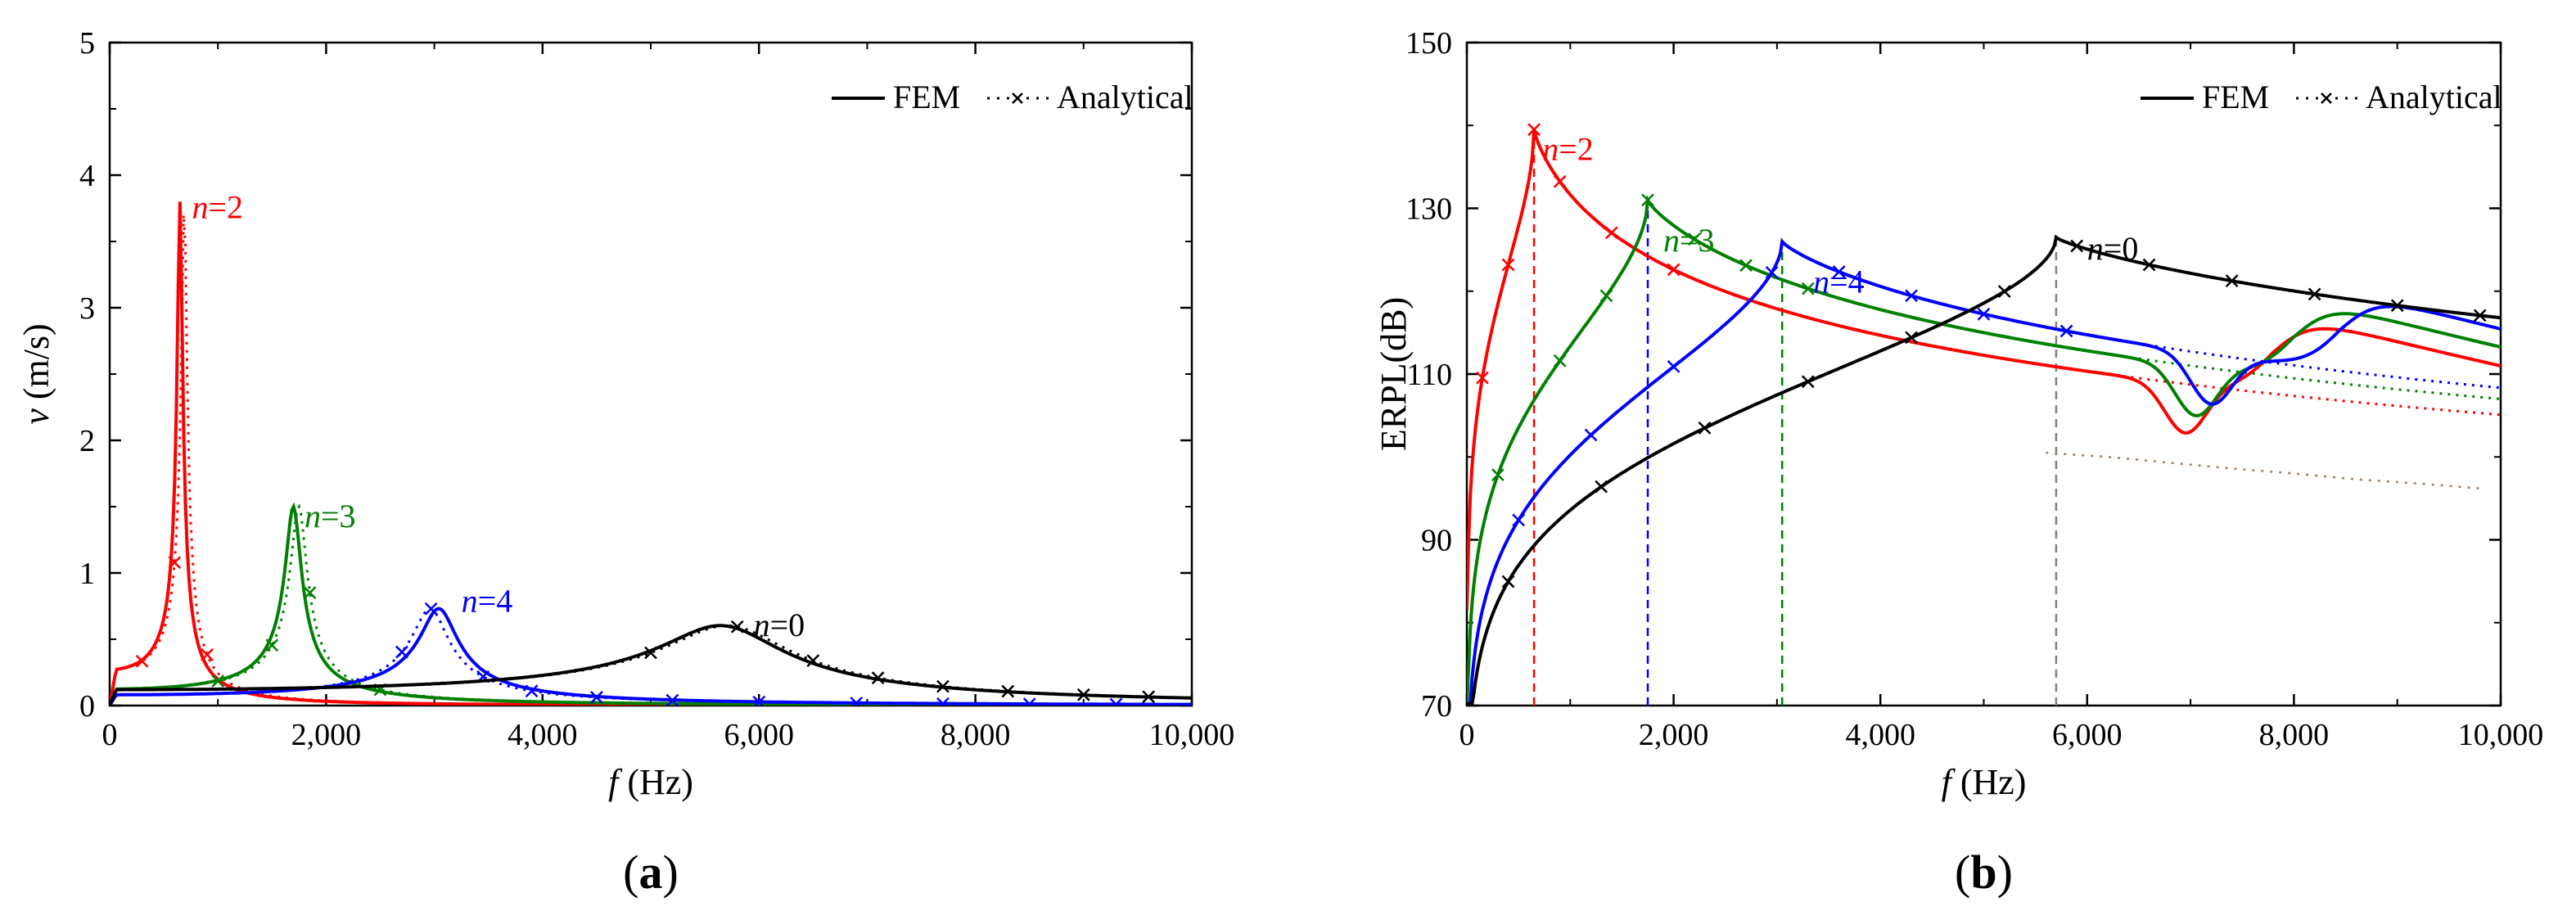  I want to click on panel-label-letter: b, so click(1983, 872).